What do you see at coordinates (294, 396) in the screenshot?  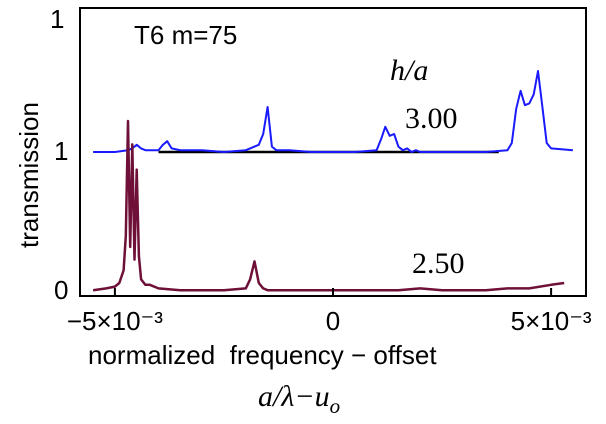 I see `x-axis-formula-main: a/λ−u` at bounding box center [294, 396].